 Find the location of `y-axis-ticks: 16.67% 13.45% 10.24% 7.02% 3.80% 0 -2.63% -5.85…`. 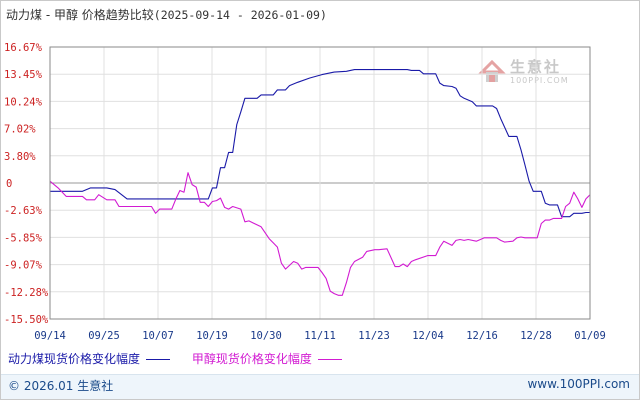

y-axis-ticks: 16.67% 13.45% 10.24% 7.02% 3.80% 0 -2.63% -5.85… is located at coordinates (26, 184).